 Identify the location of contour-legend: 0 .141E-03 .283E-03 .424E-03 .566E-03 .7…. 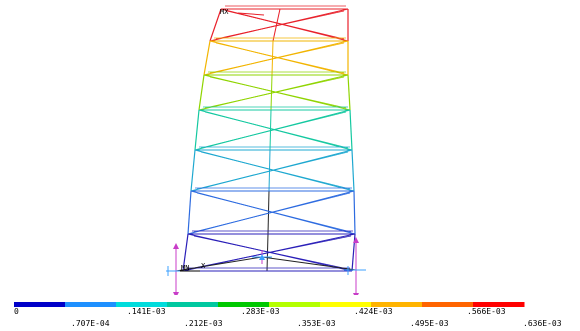
(290, 315).